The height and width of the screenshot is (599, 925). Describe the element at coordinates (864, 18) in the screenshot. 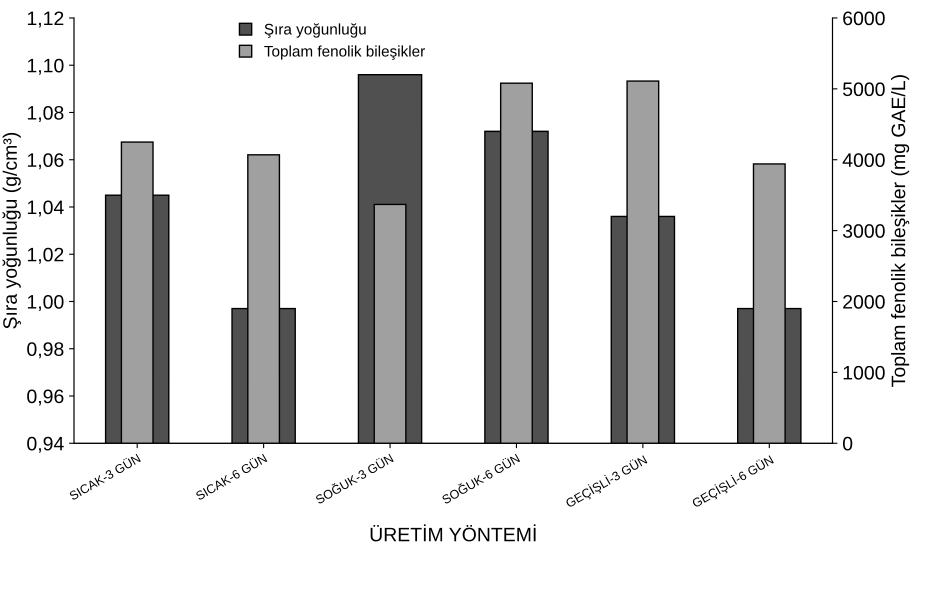

I see `y2-tick-label: 6000` at that location.